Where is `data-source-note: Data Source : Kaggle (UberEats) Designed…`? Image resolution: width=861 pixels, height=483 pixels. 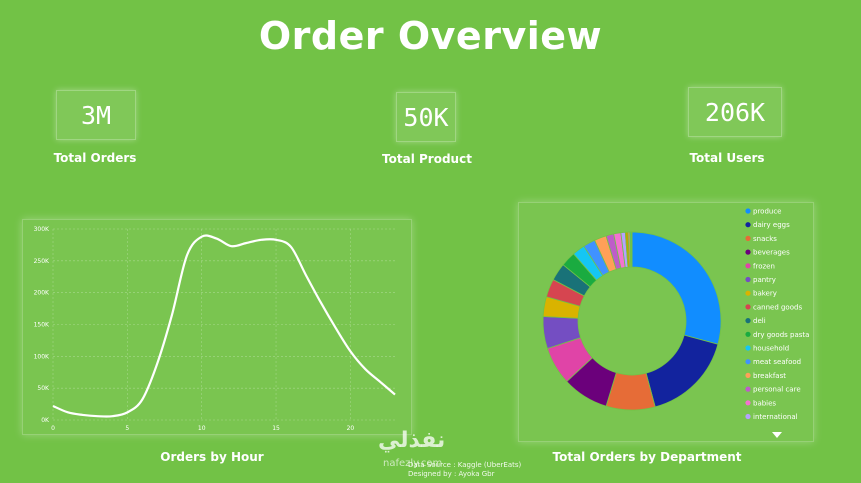
data-source-note: Data Source : Kaggle (UberEats) Designed… is located at coordinates (464, 470).